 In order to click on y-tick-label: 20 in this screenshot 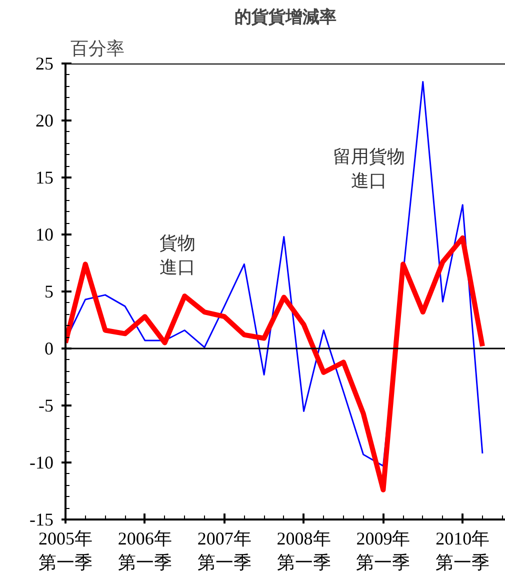, I will do `click(45, 120)`.